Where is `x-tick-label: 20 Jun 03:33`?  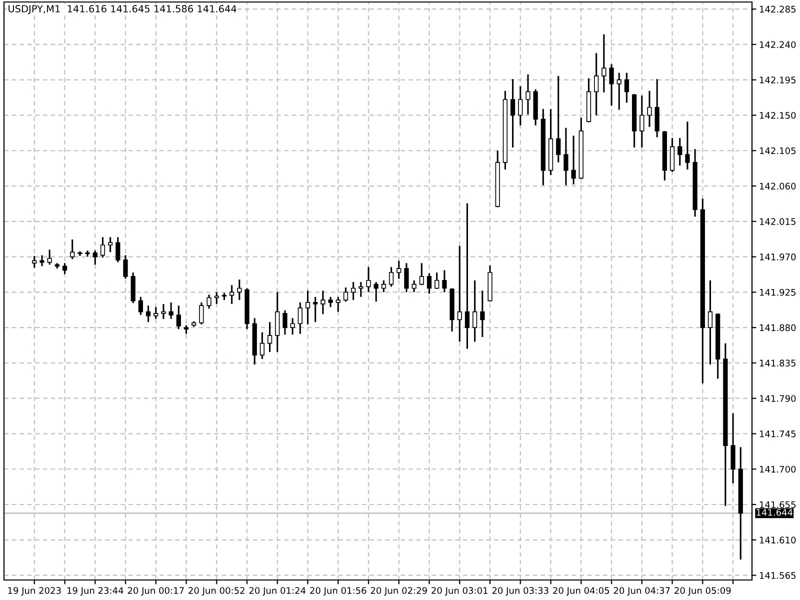 x-tick-label: 20 Jun 03:33 is located at coordinates (520, 591).